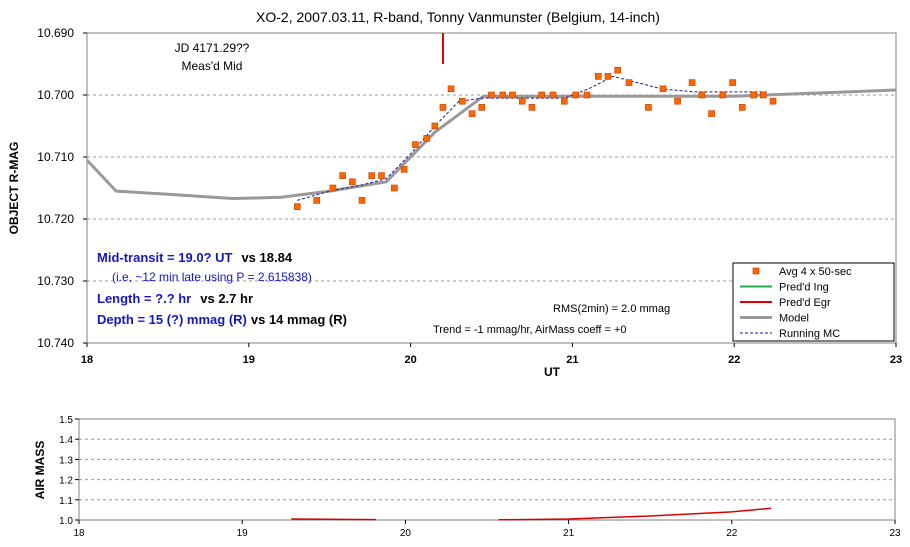  I want to click on main-y-tick-label: 10.730, so click(55, 281).